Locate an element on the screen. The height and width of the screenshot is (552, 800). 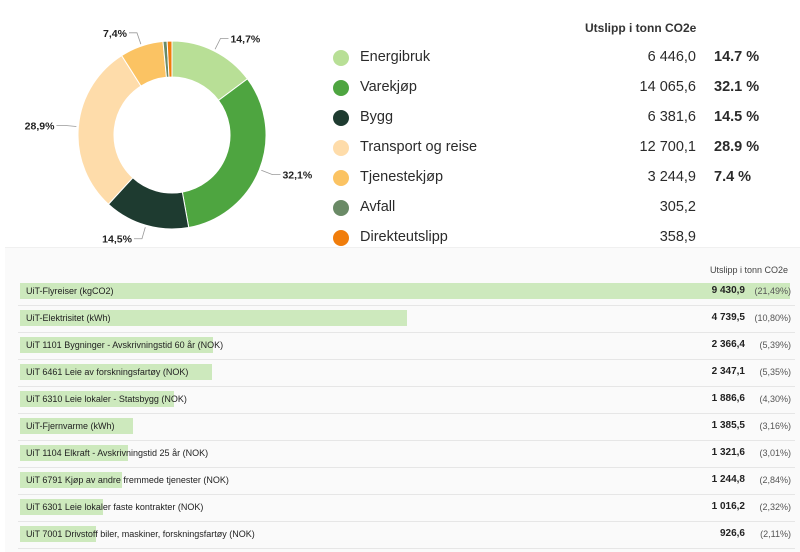
bar-percent: (21,49%) is located at coordinates (772, 291).